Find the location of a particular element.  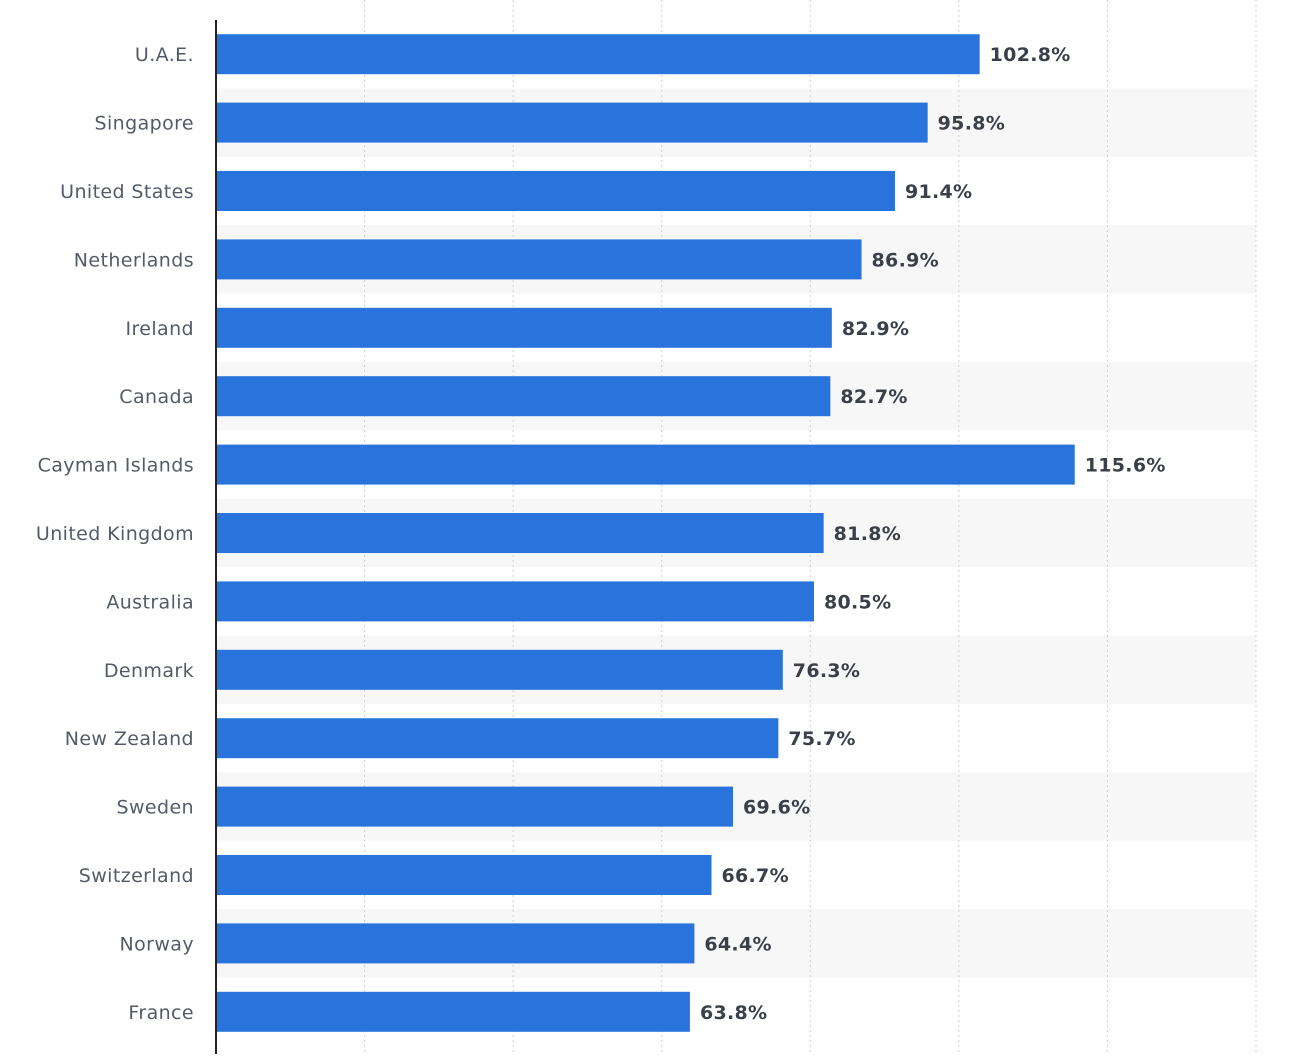

value-label: 82.9% is located at coordinates (875, 329).